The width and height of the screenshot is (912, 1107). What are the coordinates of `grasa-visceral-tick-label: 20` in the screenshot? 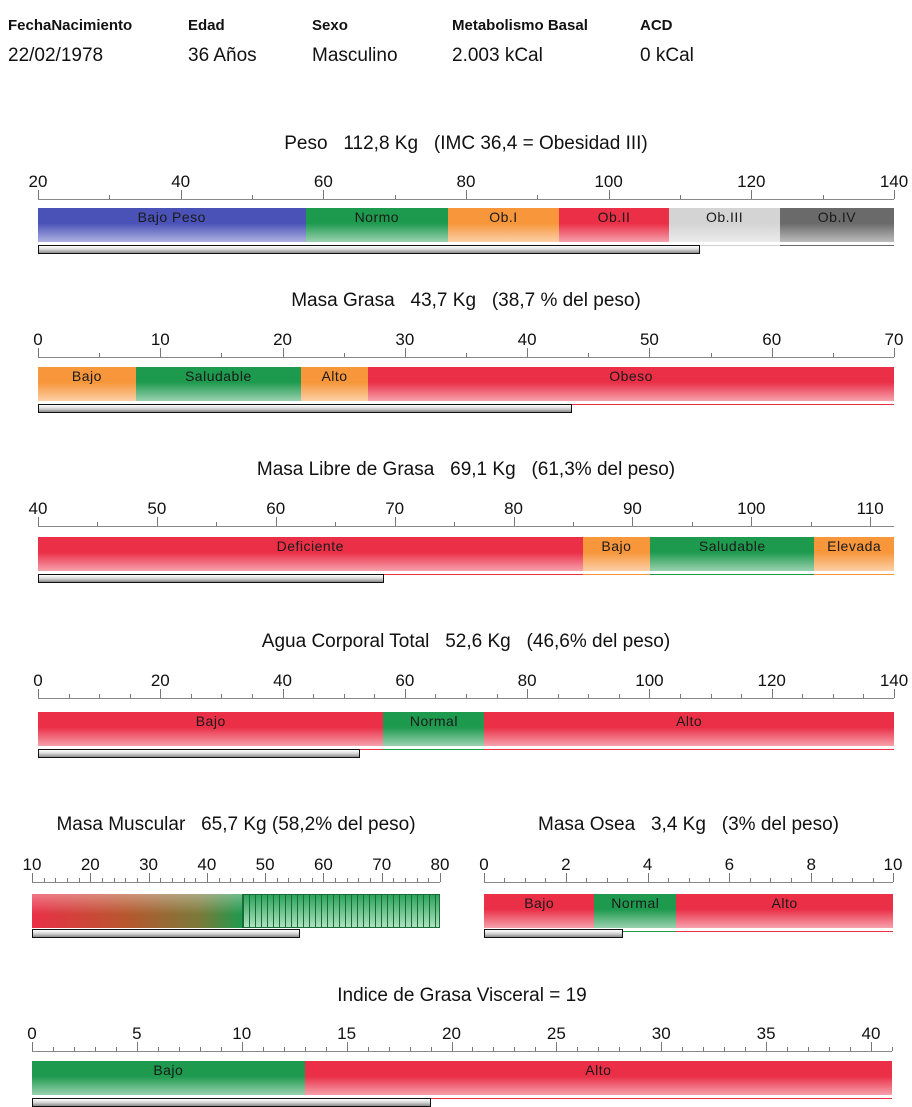 It's located at (451, 1034).